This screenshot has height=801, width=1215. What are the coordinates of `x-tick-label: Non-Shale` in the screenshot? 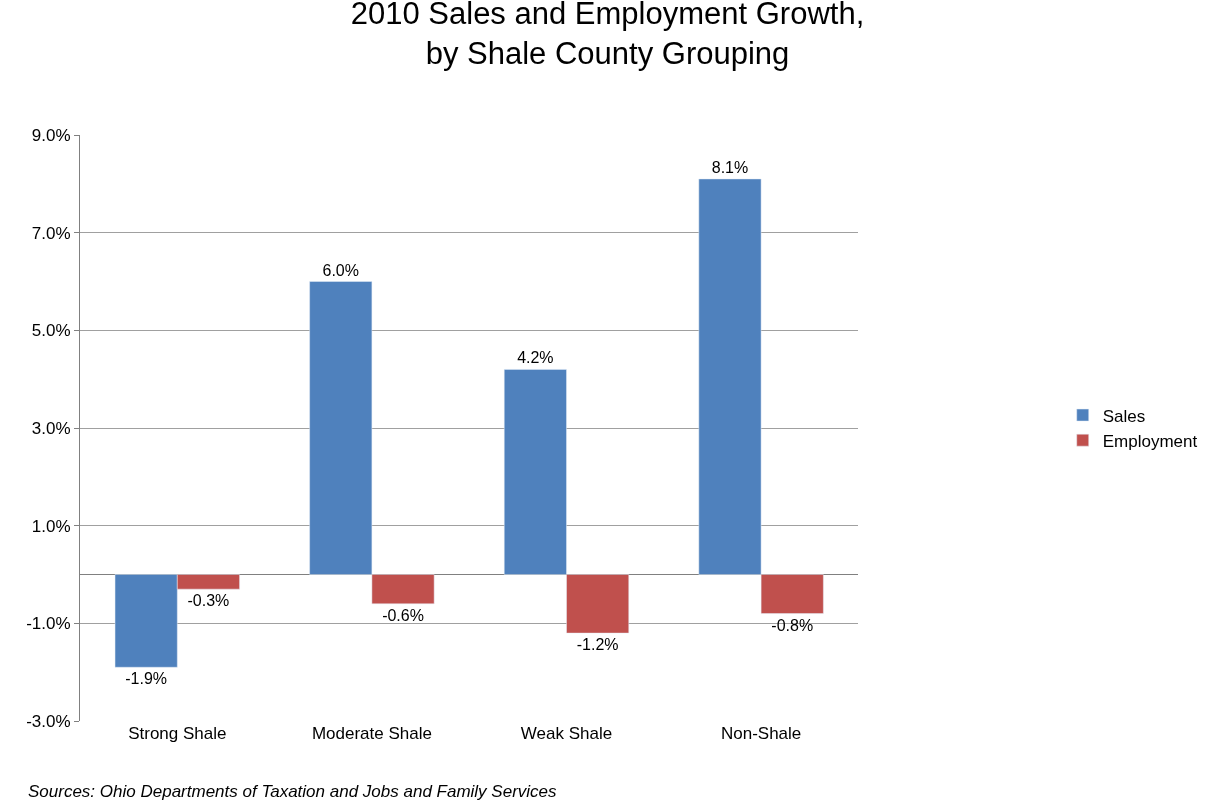 It's located at (761, 733).